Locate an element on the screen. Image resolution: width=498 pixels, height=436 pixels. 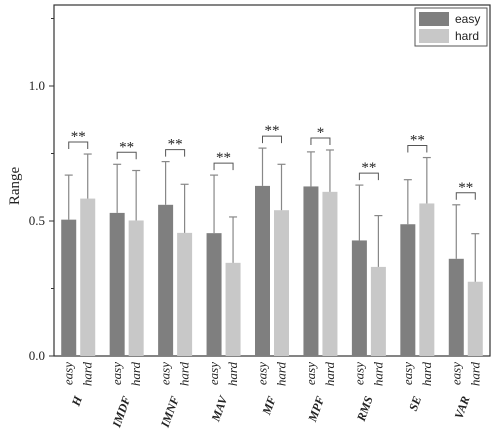
x-category-label: IMNF is located at coordinates (169, 412).